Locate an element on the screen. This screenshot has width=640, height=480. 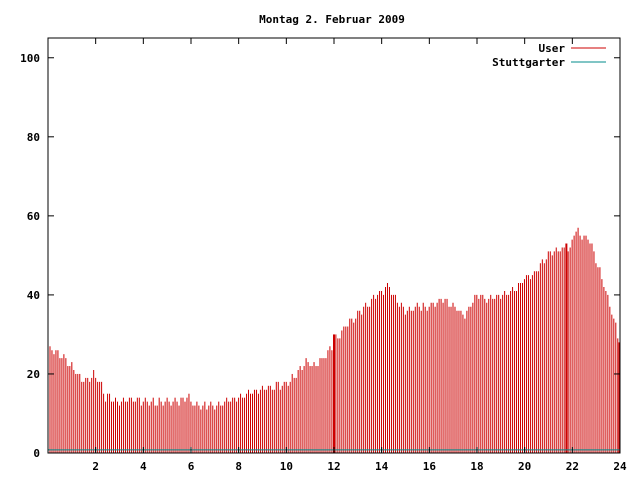
legend-label-stuttgarter: Stuttgarter is located at coordinates (528, 62).